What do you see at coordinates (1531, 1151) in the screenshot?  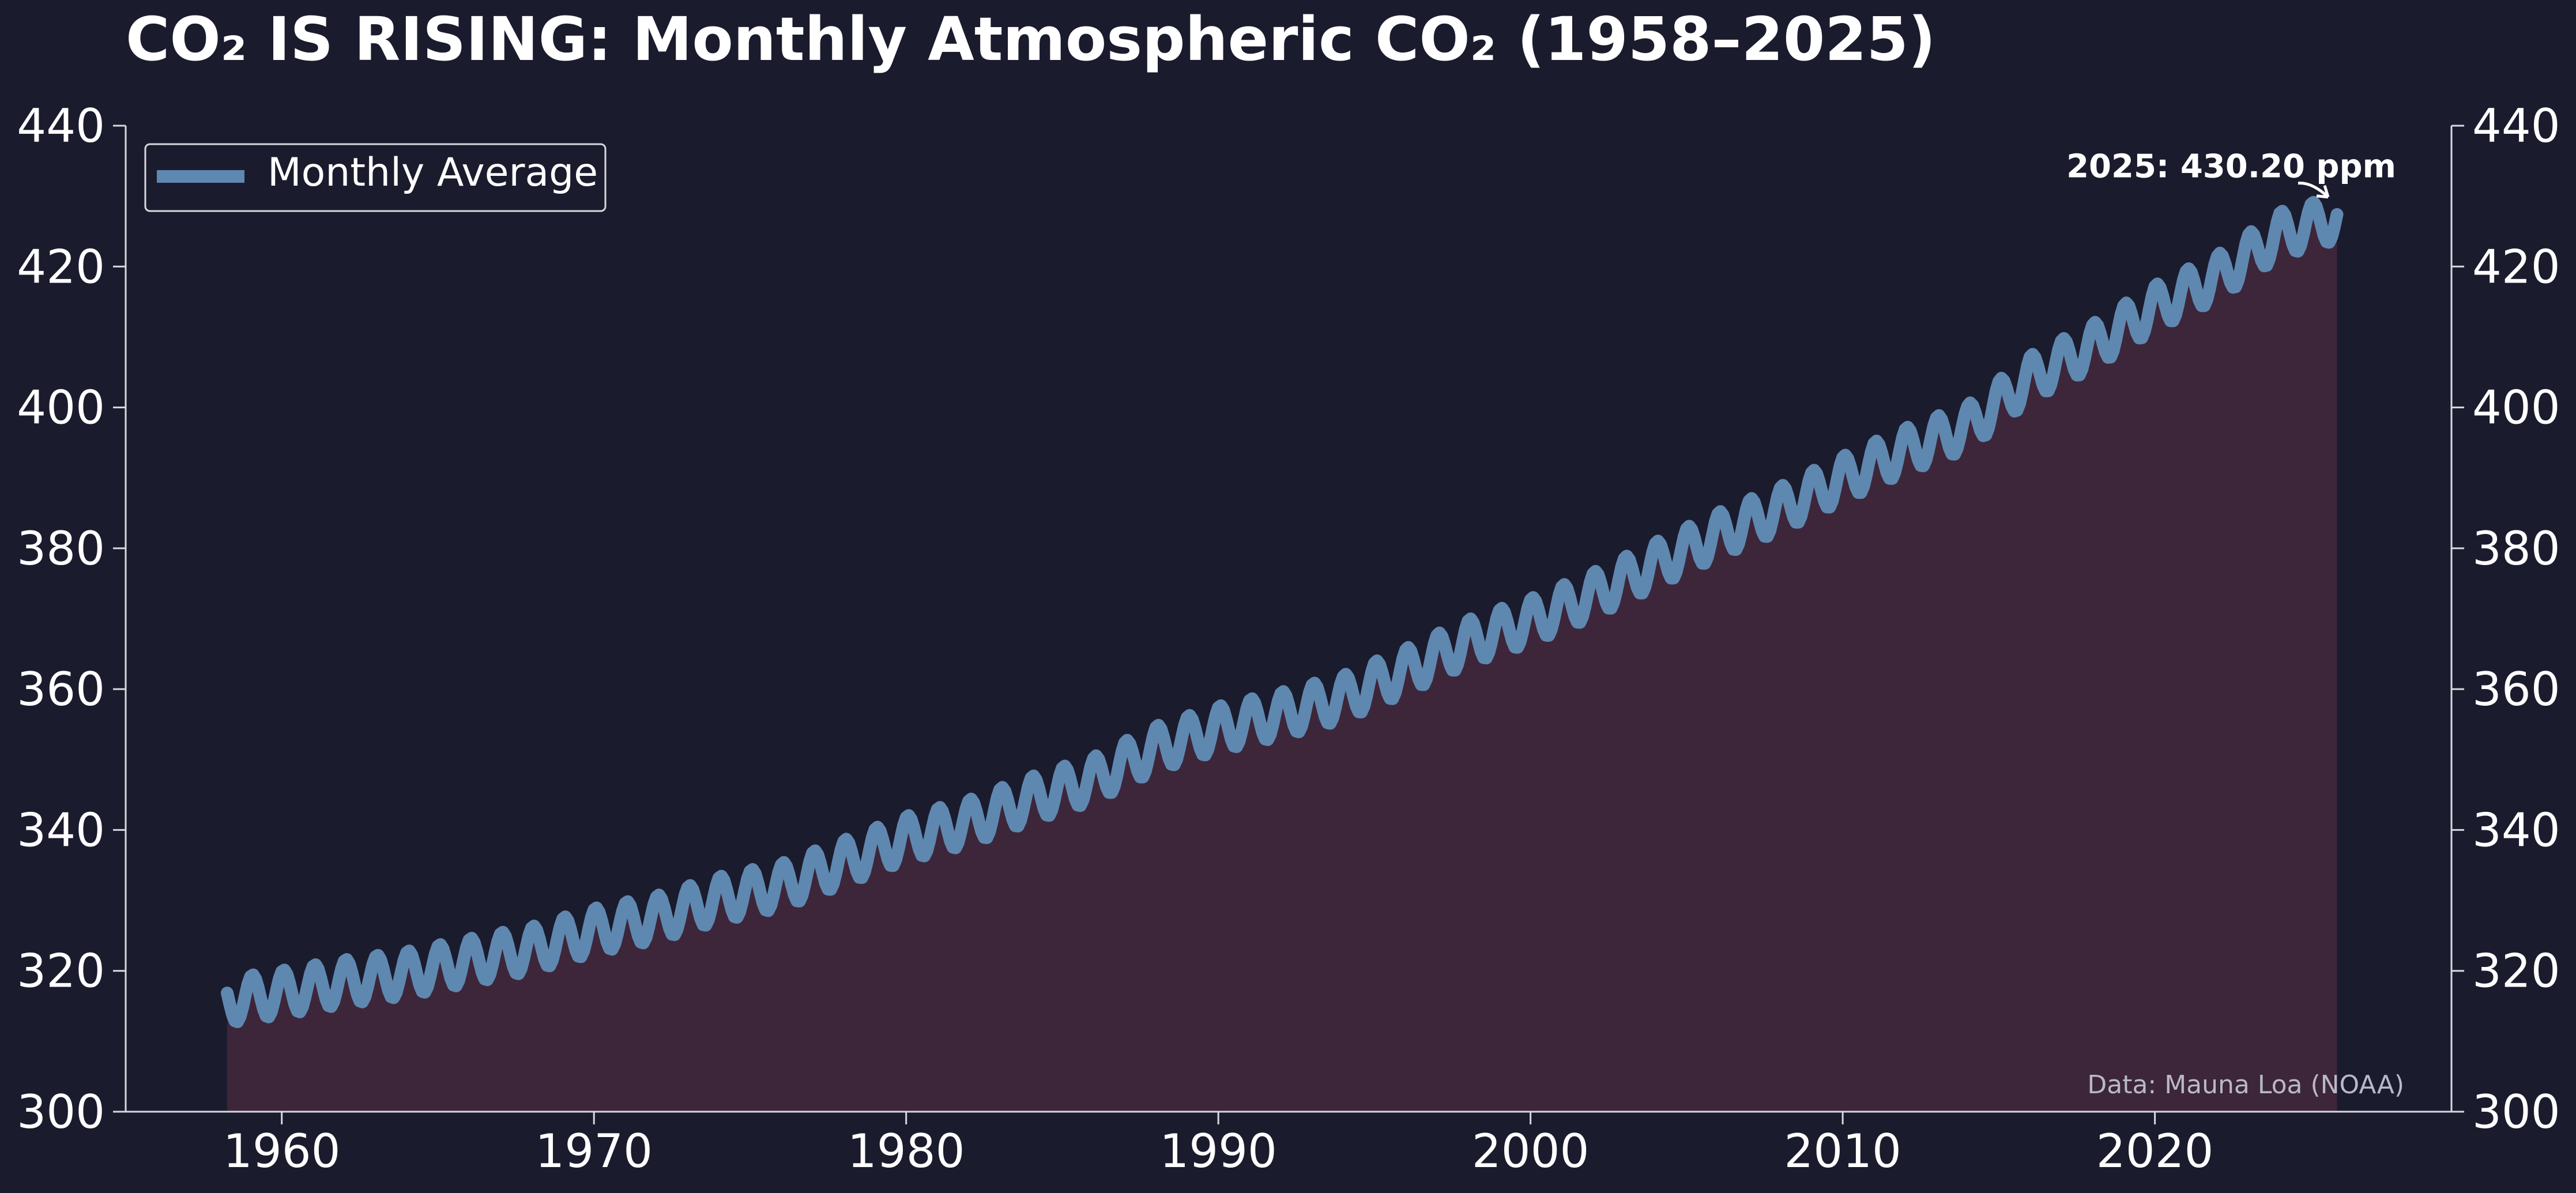 I see `x-tick-label: 2000` at bounding box center [1531, 1151].